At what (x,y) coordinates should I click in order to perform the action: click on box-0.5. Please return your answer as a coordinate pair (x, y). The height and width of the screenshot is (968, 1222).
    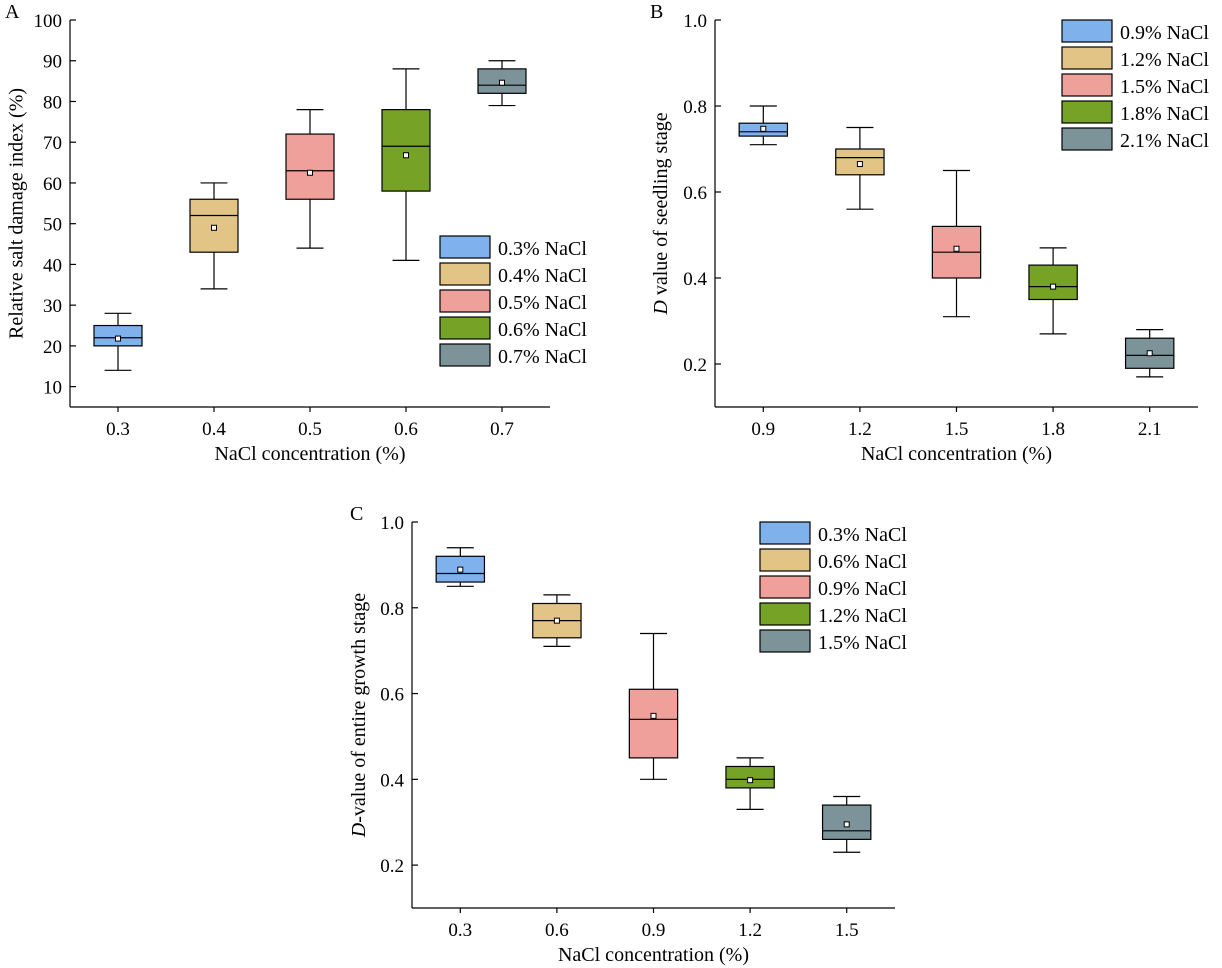
    Looking at the image, I should click on (310, 179).